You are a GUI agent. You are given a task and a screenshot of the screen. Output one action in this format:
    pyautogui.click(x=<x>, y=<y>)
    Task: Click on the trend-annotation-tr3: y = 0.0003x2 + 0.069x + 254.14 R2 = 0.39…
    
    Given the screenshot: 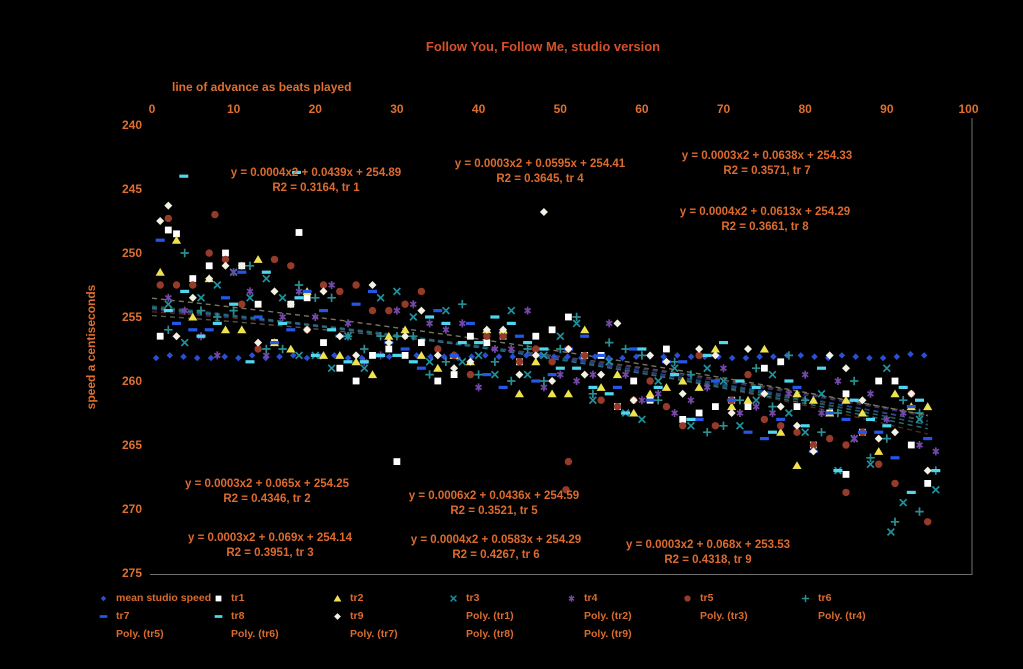 What is the action you would take?
    pyautogui.click(x=270, y=546)
    